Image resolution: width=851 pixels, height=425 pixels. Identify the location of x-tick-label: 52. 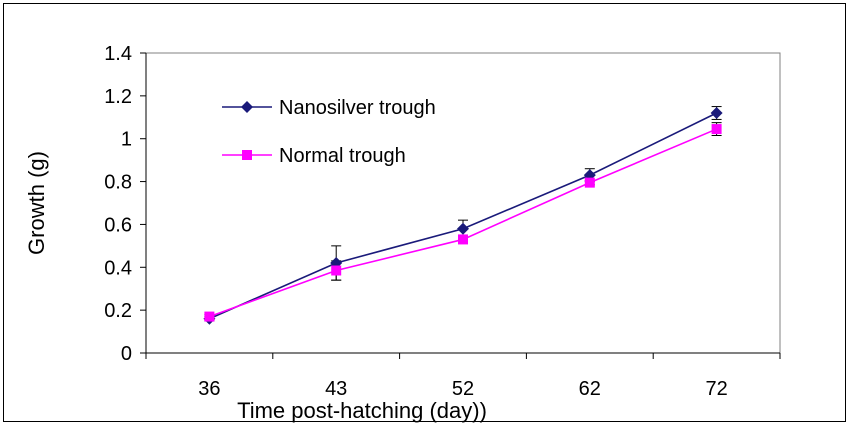
(463, 389).